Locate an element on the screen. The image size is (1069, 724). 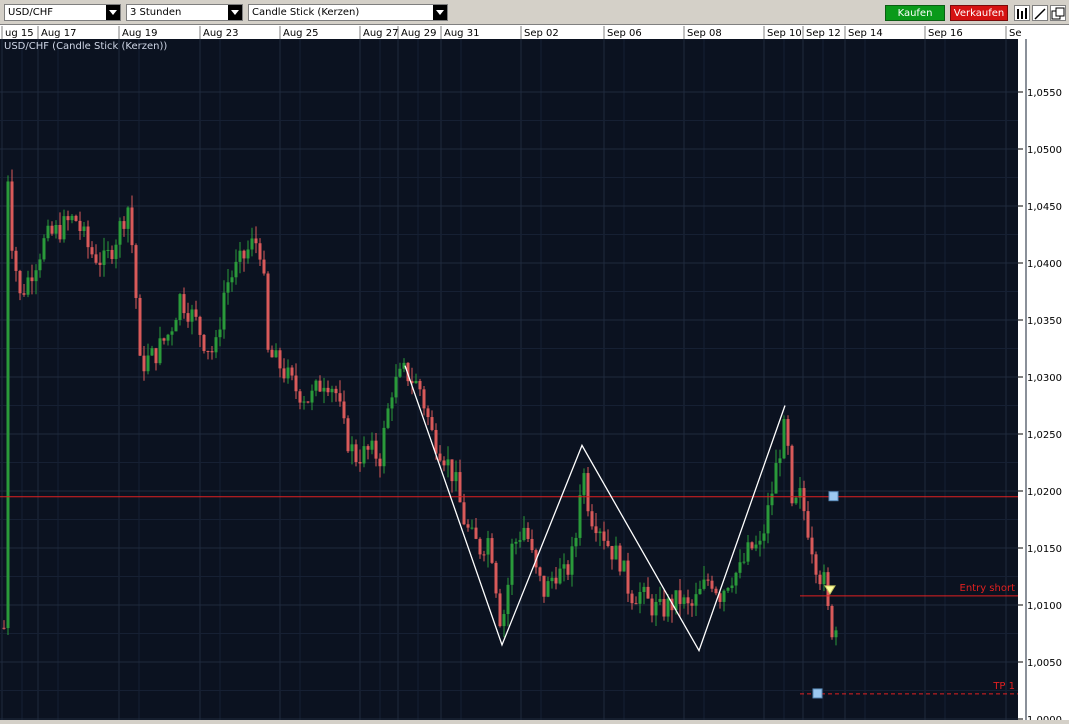
x-tick-label: Aug 17 is located at coordinates (58, 33).